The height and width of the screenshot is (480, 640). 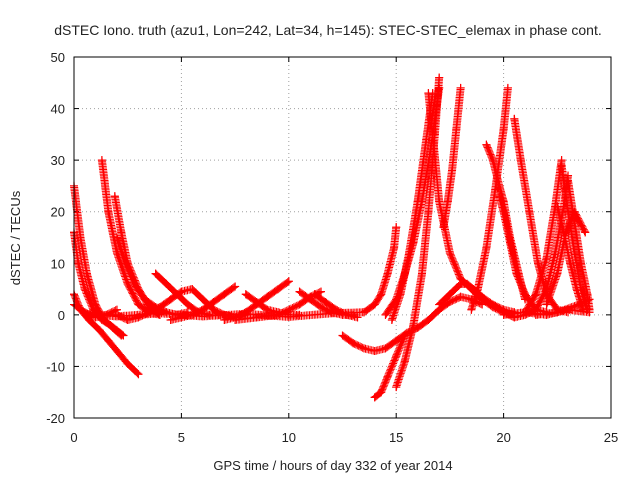 I want to click on y-tick-label: 30, so click(x=58, y=160).